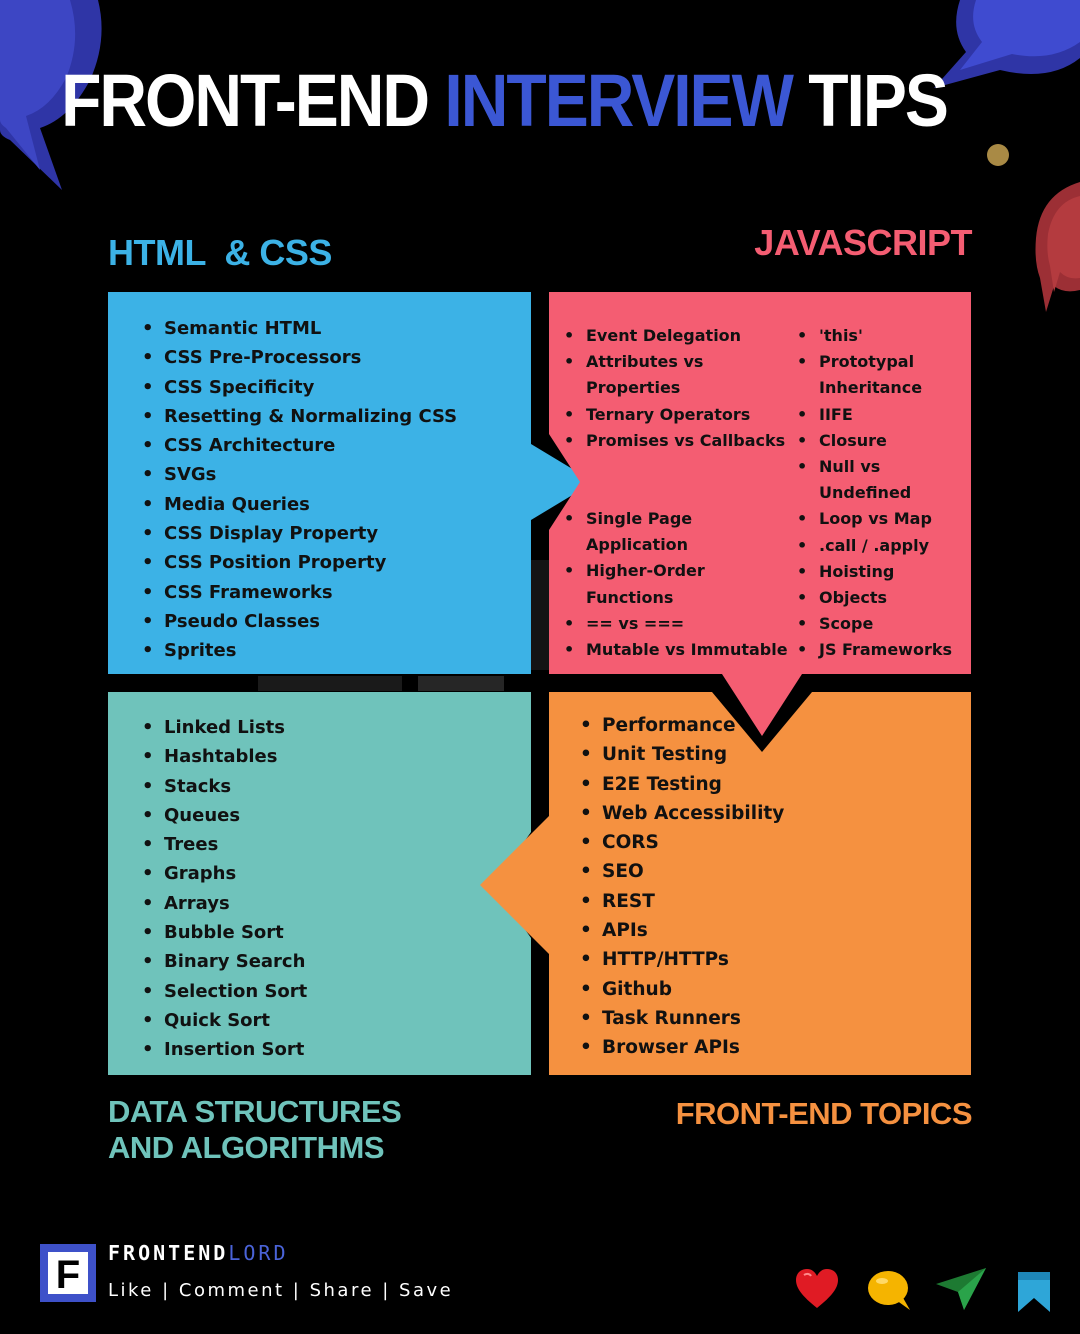 This screenshot has width=1080, height=1334. What do you see at coordinates (222, 933) in the screenshot?
I see `list-item: Bubble Sort` at bounding box center [222, 933].